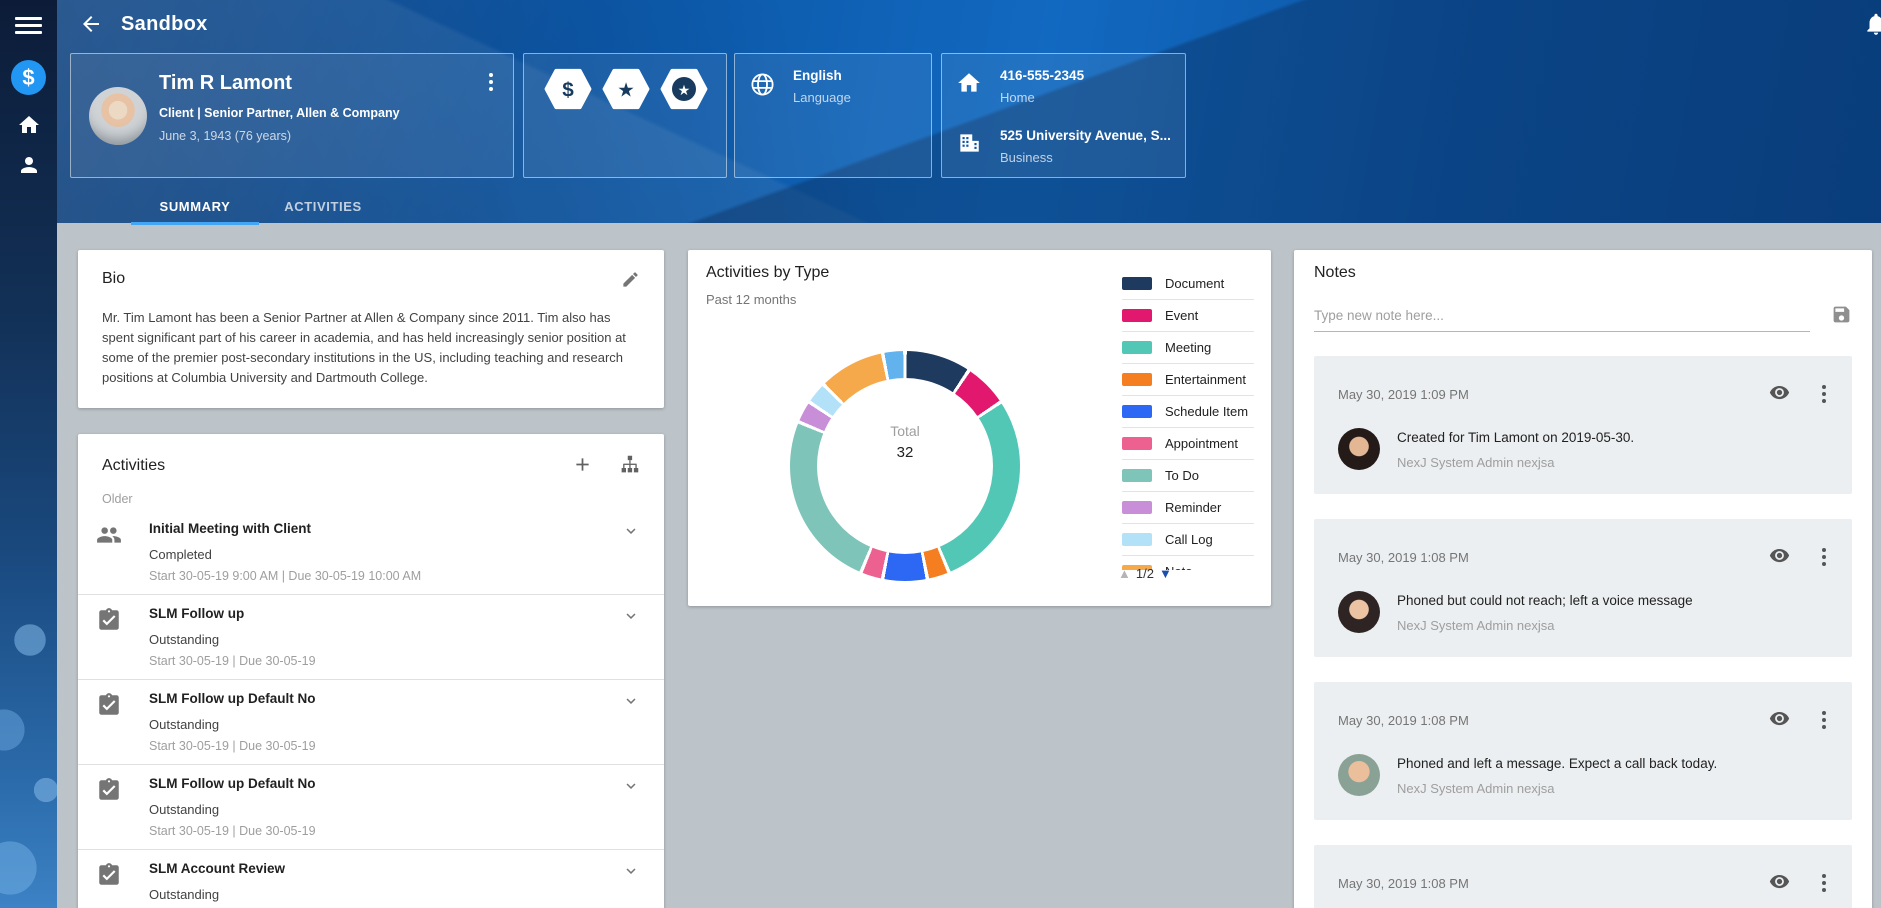 This screenshot has height=908, width=1881. I want to click on meeting-people-icon, so click(109, 535).